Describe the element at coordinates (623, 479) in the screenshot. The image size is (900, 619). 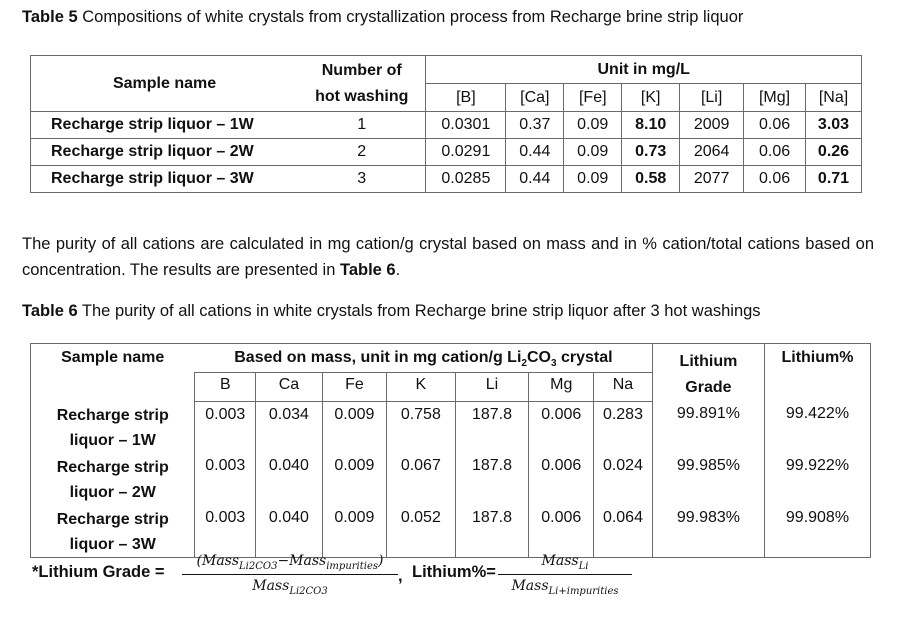
I see `table6-cell: 0.024` at that location.